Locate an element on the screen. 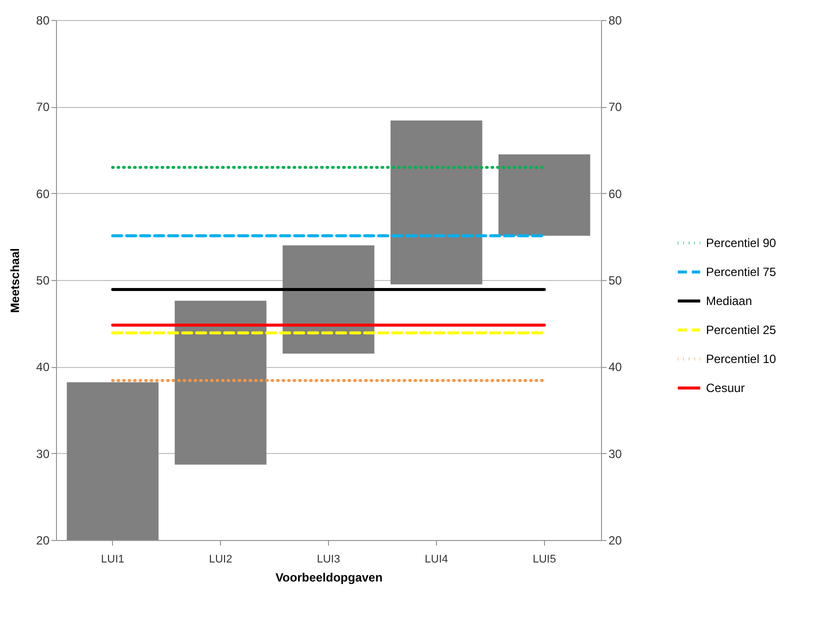 This screenshot has width=817, height=618. y2-tick-label: 40 is located at coordinates (615, 367).